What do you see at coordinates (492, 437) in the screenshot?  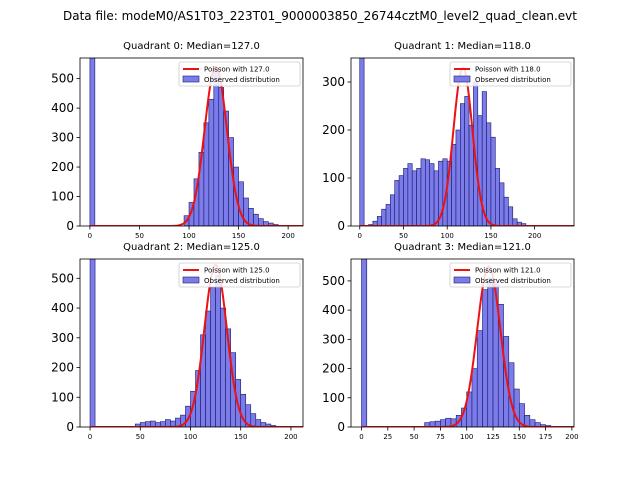 I see `x-tick-label: 125` at bounding box center [492, 437].